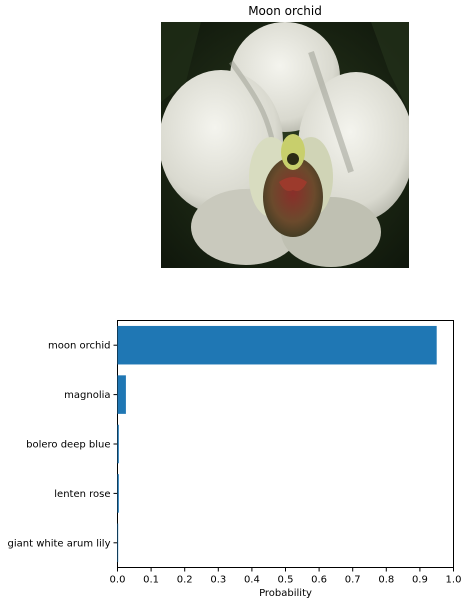 This screenshot has width=467, height=604. What do you see at coordinates (185, 580) in the screenshot?
I see `x-tick-label: 0.2` at bounding box center [185, 580].